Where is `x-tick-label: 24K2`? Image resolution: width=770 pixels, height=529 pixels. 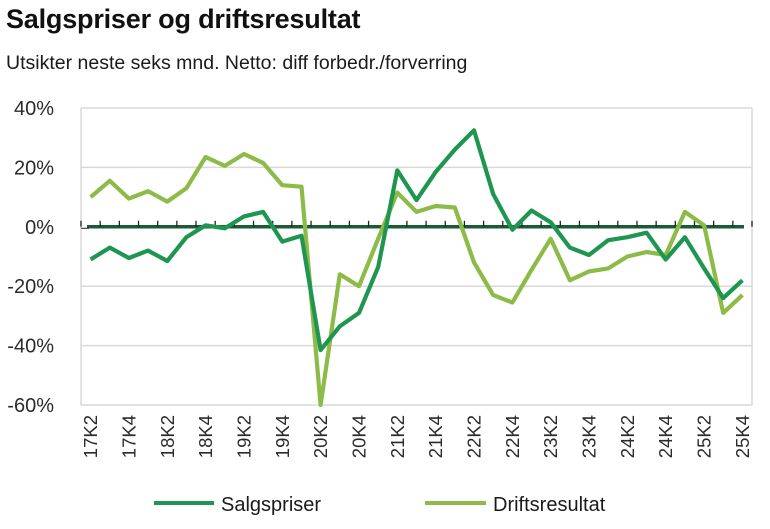 x-tick-label: 24K2 is located at coordinates (627, 436).